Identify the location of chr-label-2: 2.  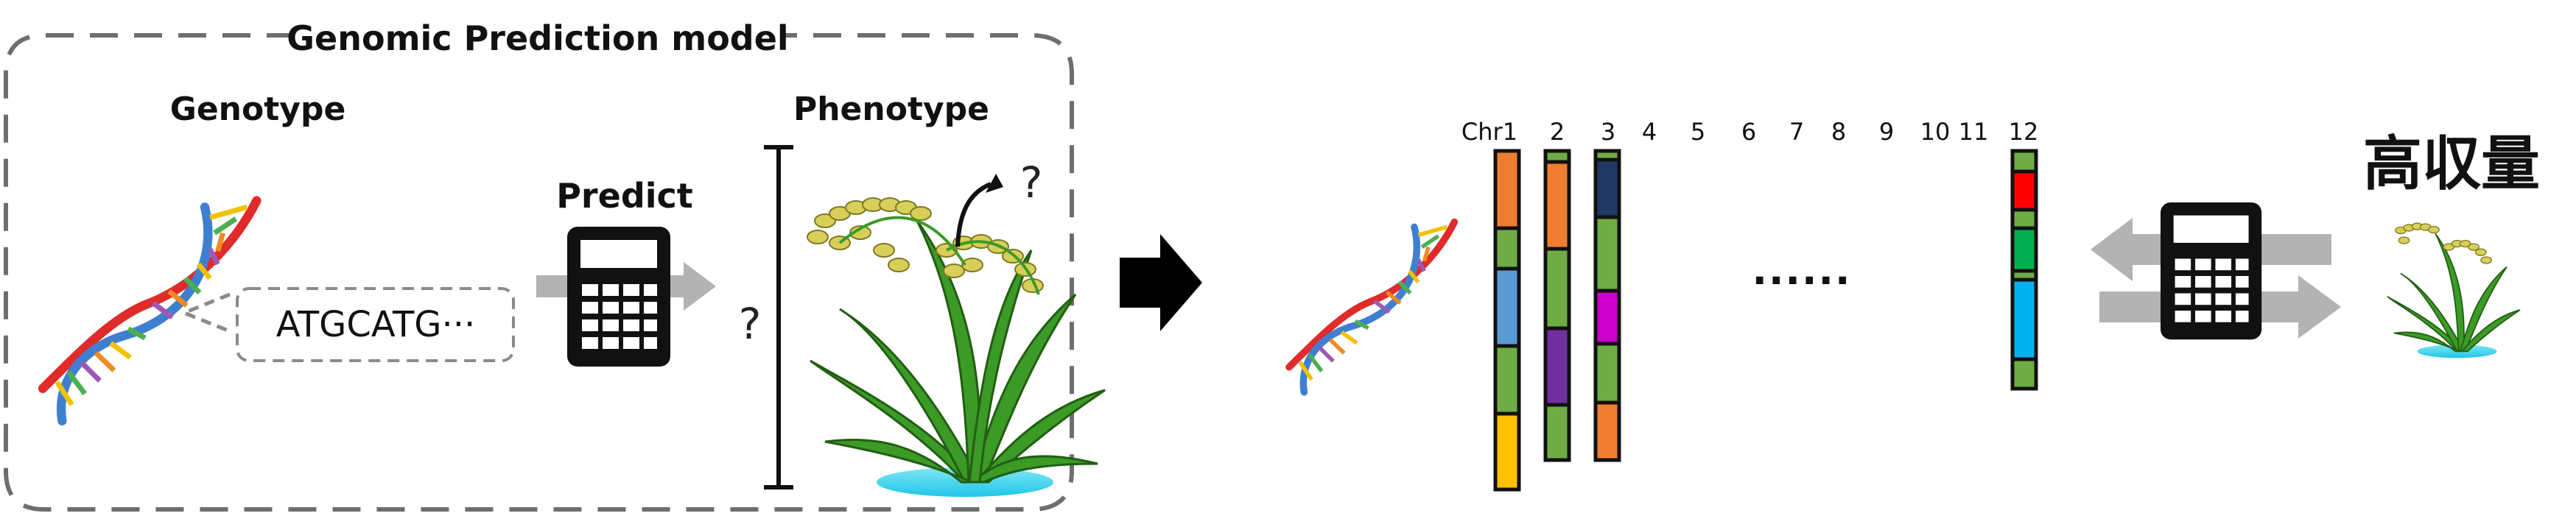
(1558, 132).